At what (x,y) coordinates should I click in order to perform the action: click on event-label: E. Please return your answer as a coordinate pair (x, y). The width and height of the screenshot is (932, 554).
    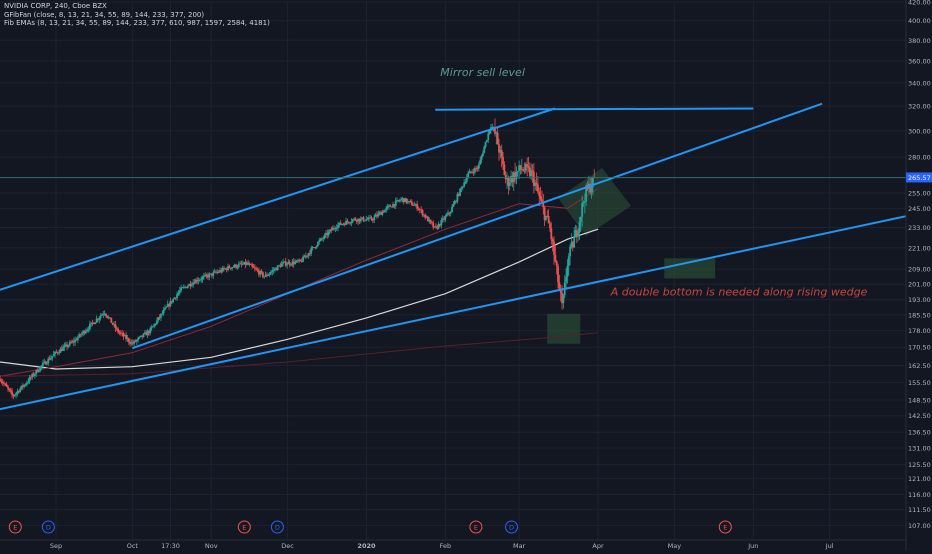
    Looking at the image, I should click on (476, 528).